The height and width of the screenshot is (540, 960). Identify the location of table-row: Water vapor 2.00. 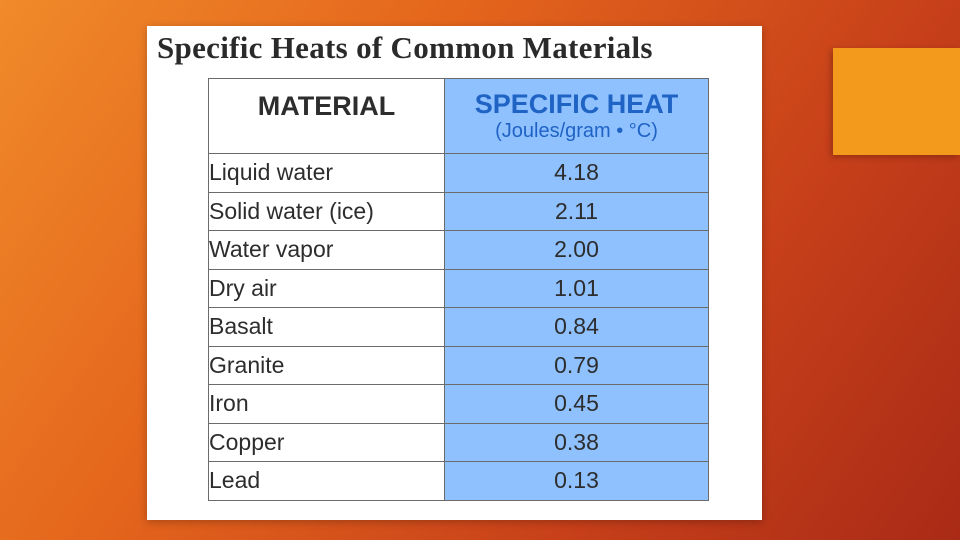
(458, 250).